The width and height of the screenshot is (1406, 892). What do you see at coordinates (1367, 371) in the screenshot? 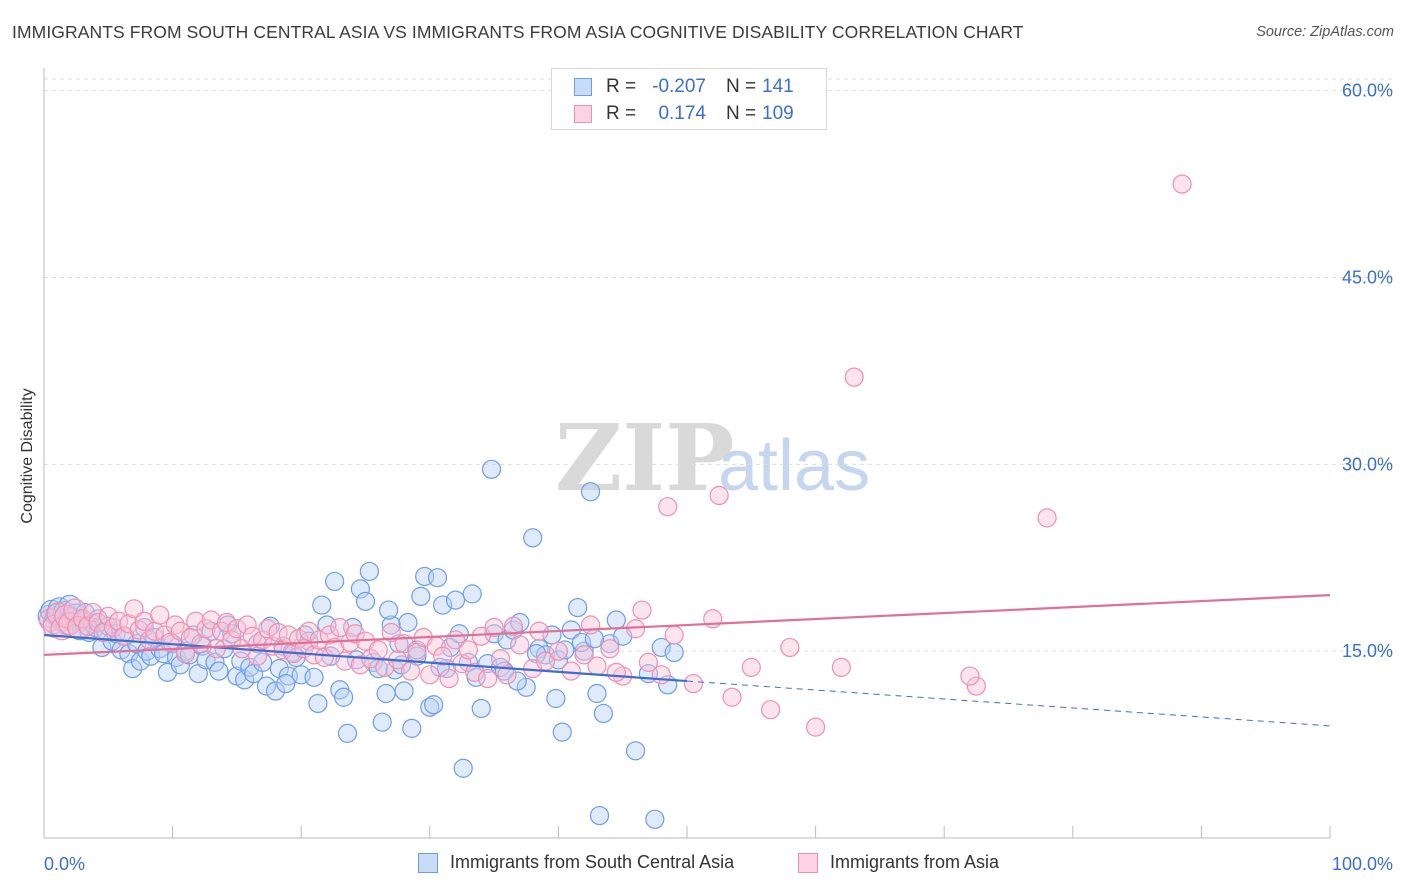
I see `y-tick-labels: 15.0% 30.0% 45.0% 60.0%` at bounding box center [1367, 371].